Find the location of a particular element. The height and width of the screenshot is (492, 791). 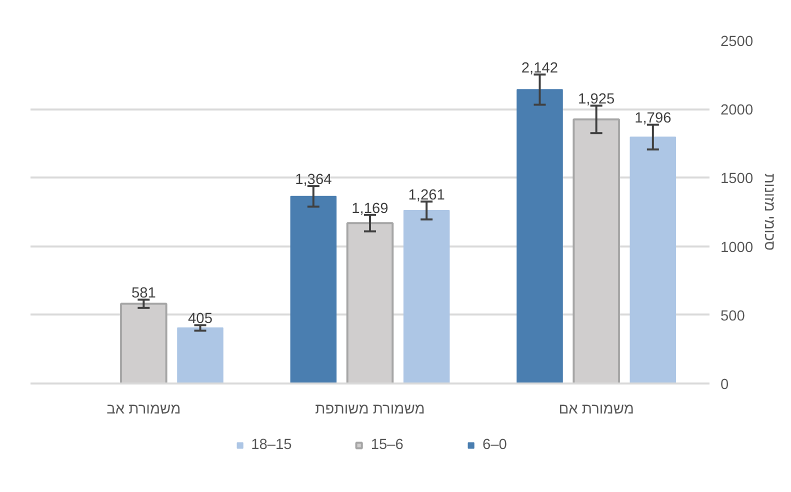

y-tick-label: 2000 is located at coordinates (737, 110).